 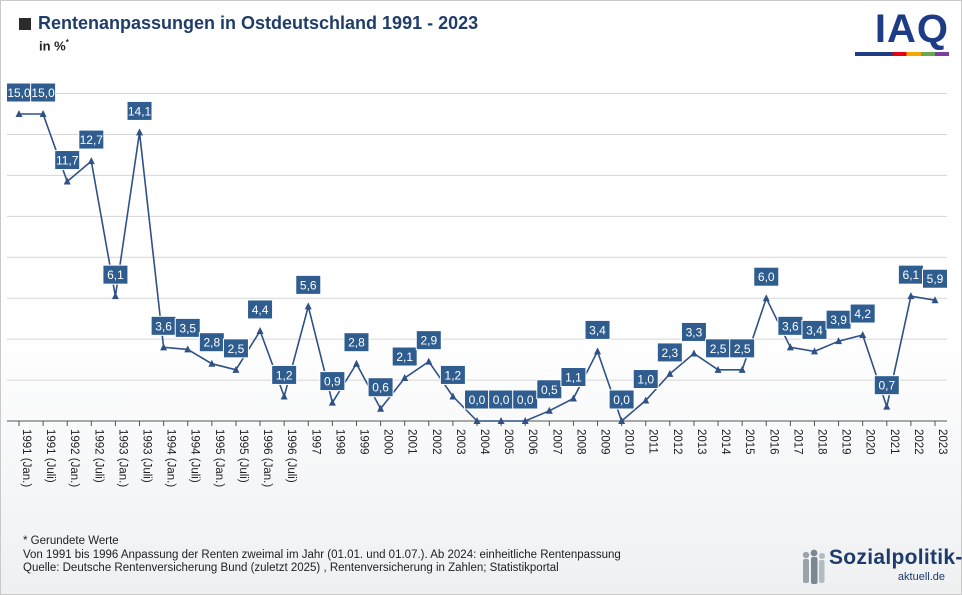 What do you see at coordinates (67, 42) in the screenshot?
I see `subtitle-footnote-mark: *` at bounding box center [67, 42].